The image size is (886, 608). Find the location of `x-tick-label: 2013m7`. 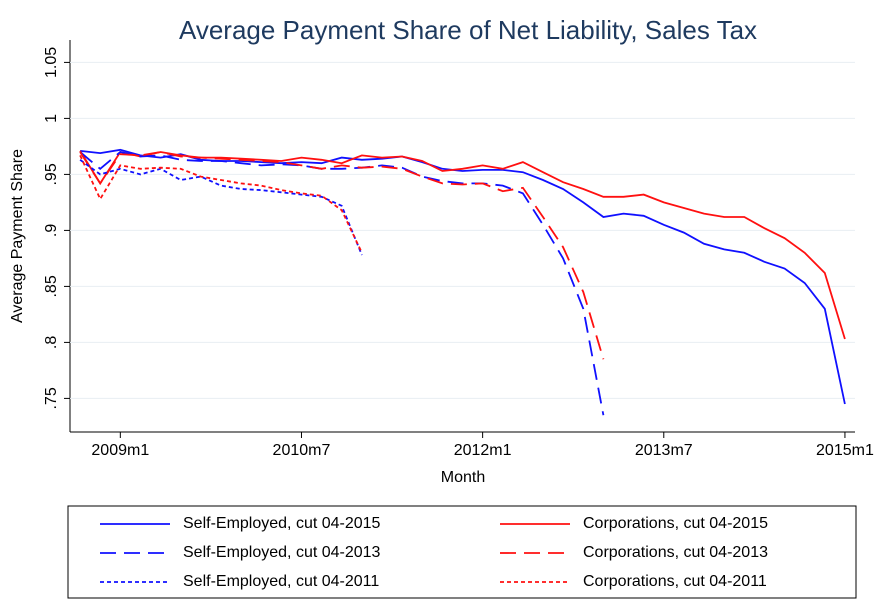

x-tick-label: 2013m7 is located at coordinates (664, 450).